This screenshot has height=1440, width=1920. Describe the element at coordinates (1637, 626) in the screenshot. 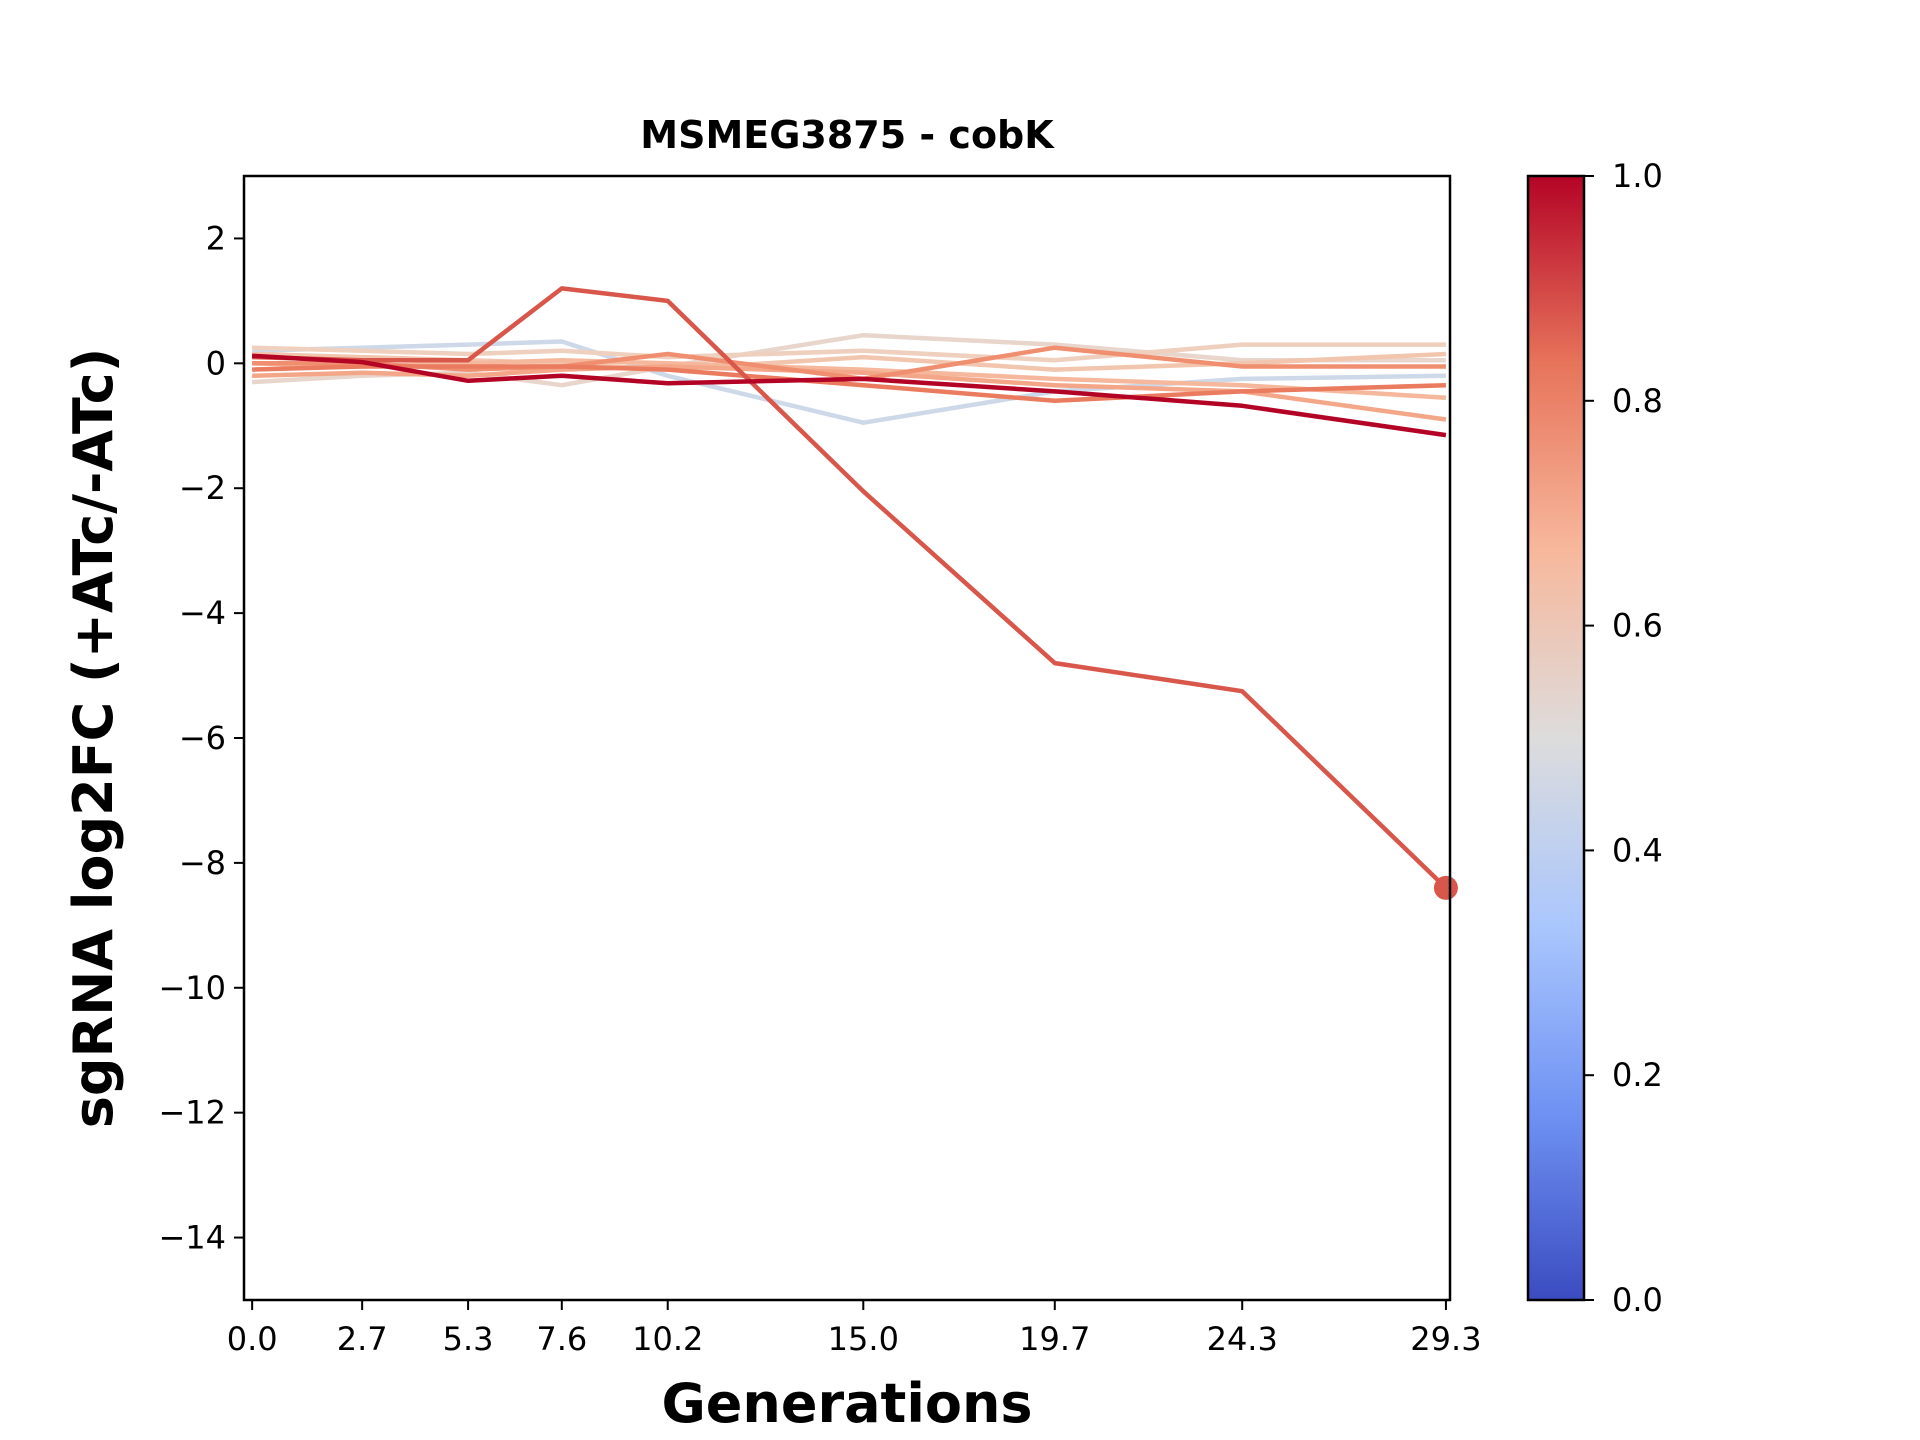

I see `colorbar-tick-label: 0.6` at that location.